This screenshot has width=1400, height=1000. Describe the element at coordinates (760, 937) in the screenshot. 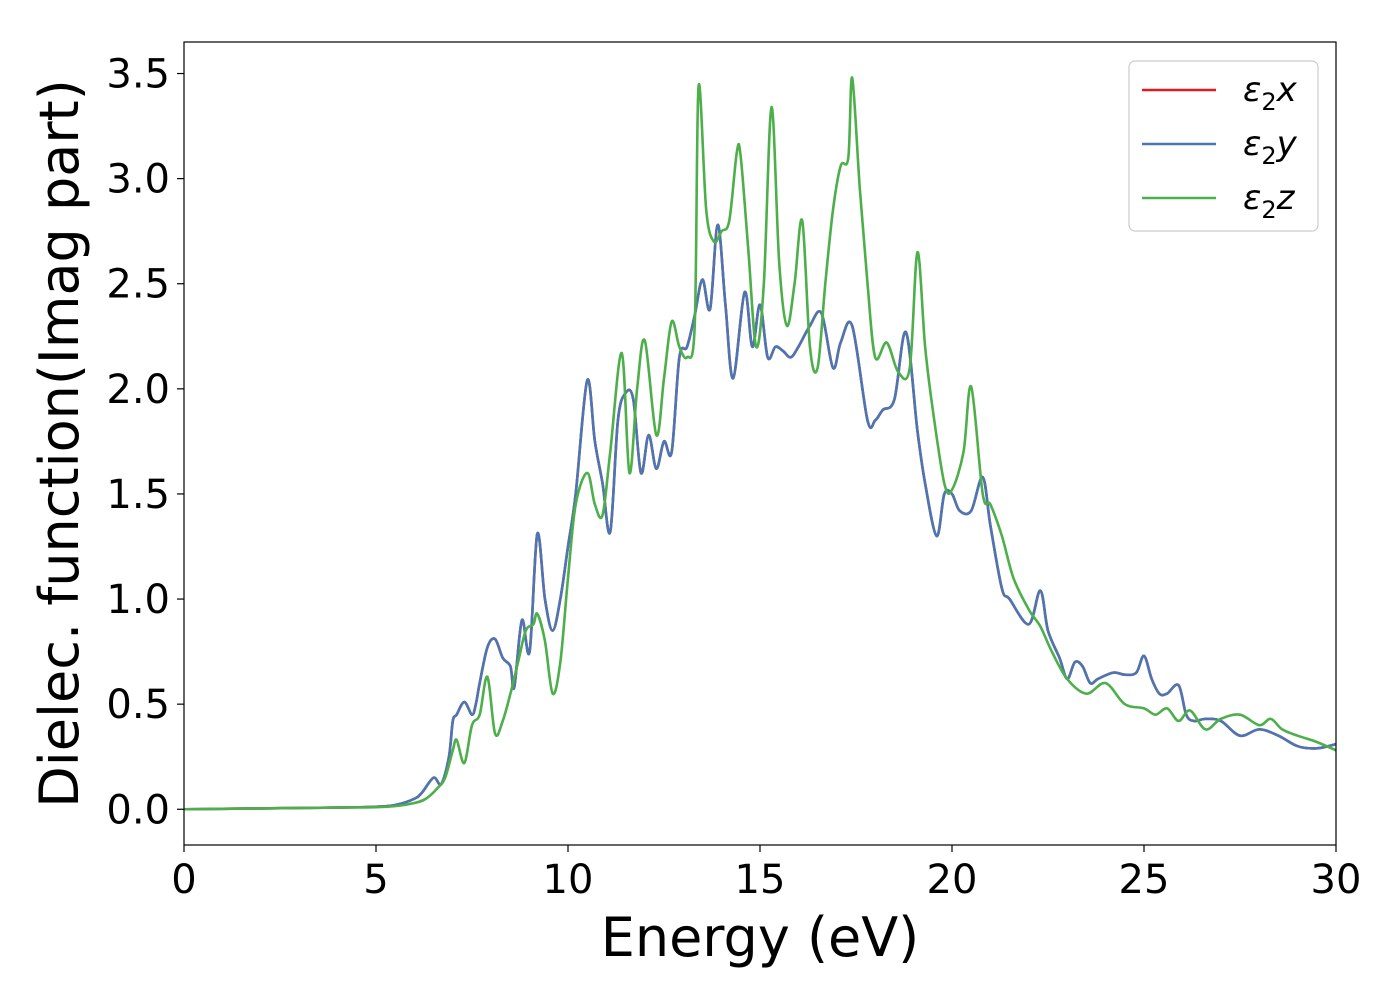

I see `x-axis-title: Energy (eV)` at that location.